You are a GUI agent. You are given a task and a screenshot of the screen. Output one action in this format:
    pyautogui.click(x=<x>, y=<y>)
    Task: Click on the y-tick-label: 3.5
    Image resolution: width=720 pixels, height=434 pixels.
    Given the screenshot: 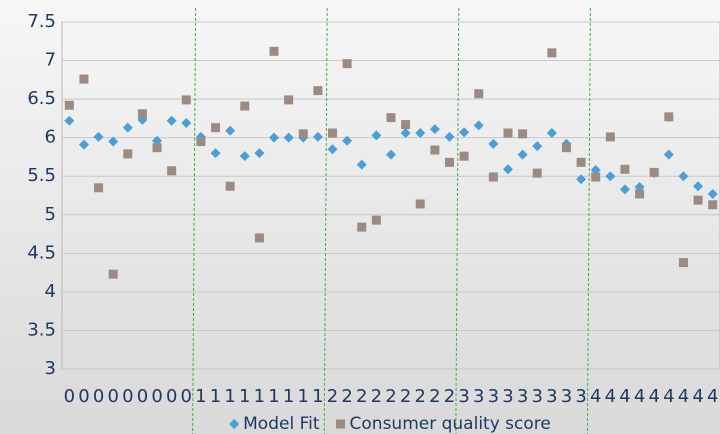 What is the action you would take?
    pyautogui.click(x=41, y=329)
    